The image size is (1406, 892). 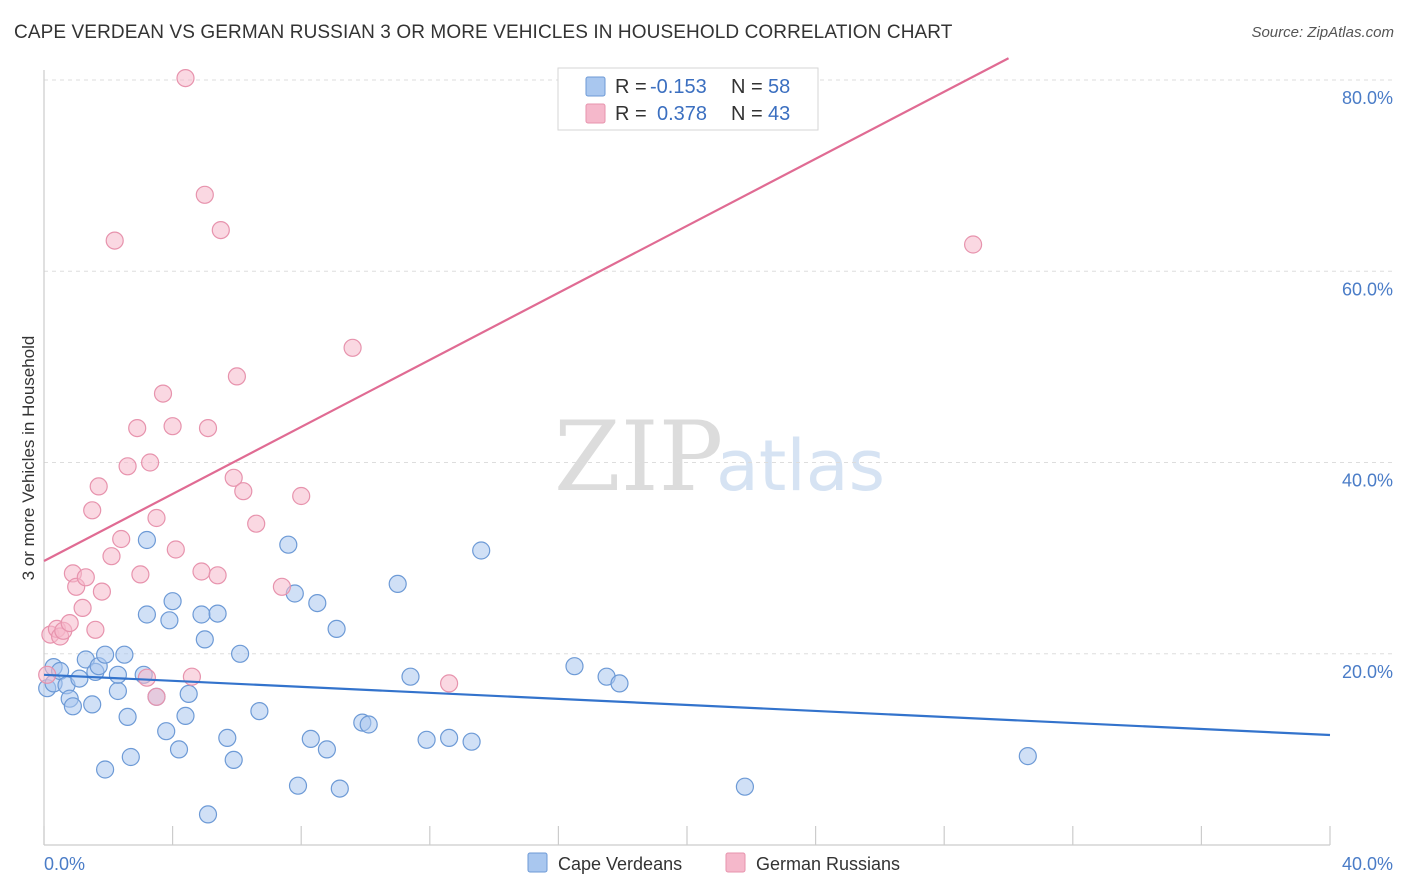 What do you see at coordinates (631, 114) in the screenshot?
I see `legend-r-label-2: R =` at bounding box center [631, 114].